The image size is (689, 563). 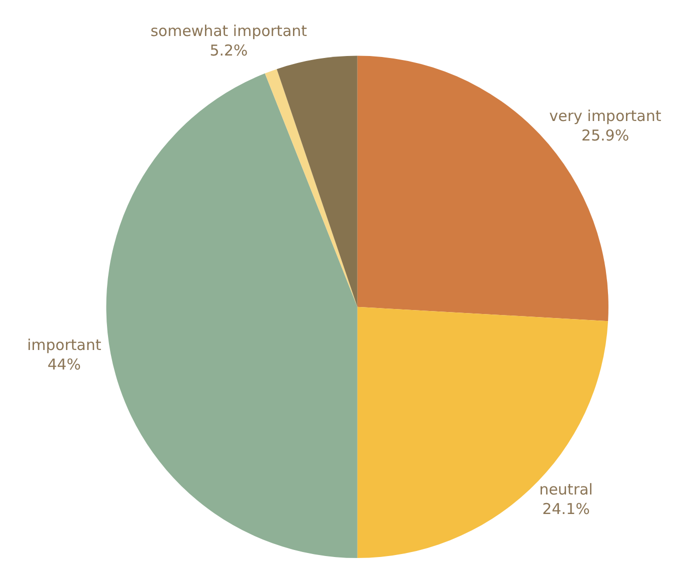 I want to click on slice-label: important, so click(x=64, y=345).